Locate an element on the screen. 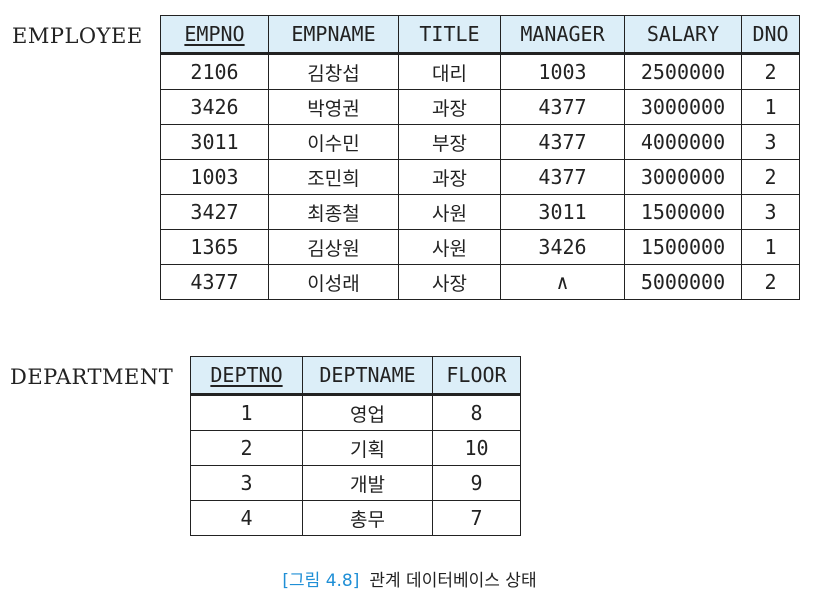 Image resolution: width=819 pixels, height=600 pixels. employee-col-empname: EMPNAME is located at coordinates (333, 35).